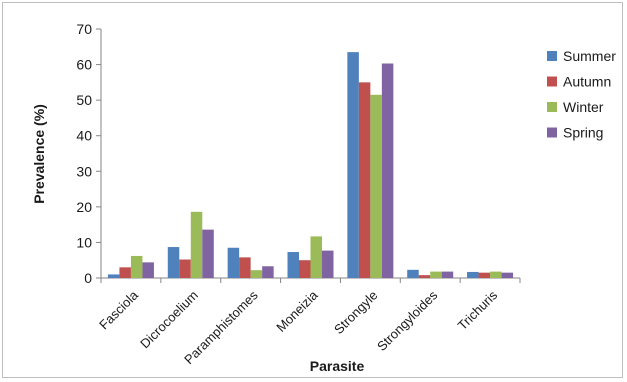 The image size is (627, 382). Describe the element at coordinates (84, 29) in the screenshot. I see `y-tick-label: 70` at that location.